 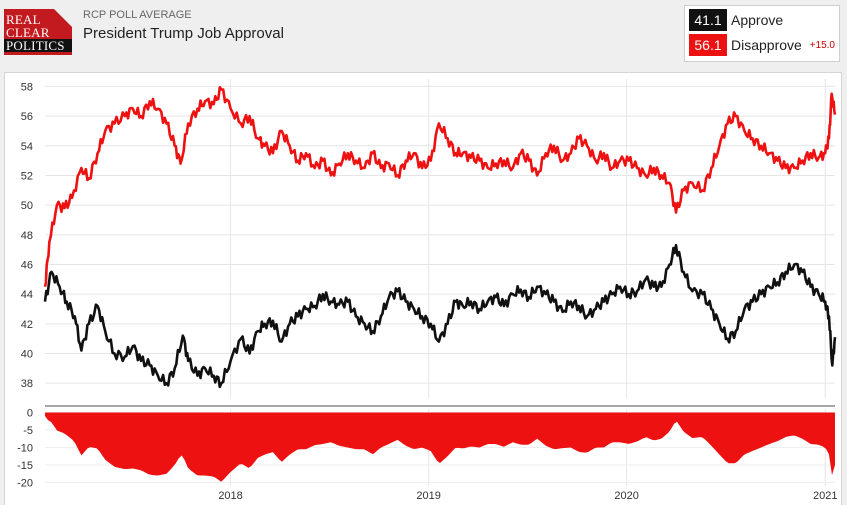 I want to click on y-tick-label: 50, so click(x=27, y=206).